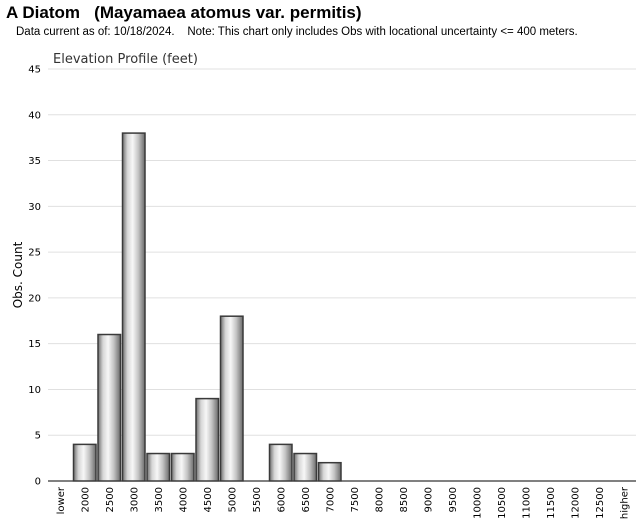  Describe the element at coordinates (125, 59) in the screenshot. I see `chart-title: Elevation Profile (feet)` at that location.